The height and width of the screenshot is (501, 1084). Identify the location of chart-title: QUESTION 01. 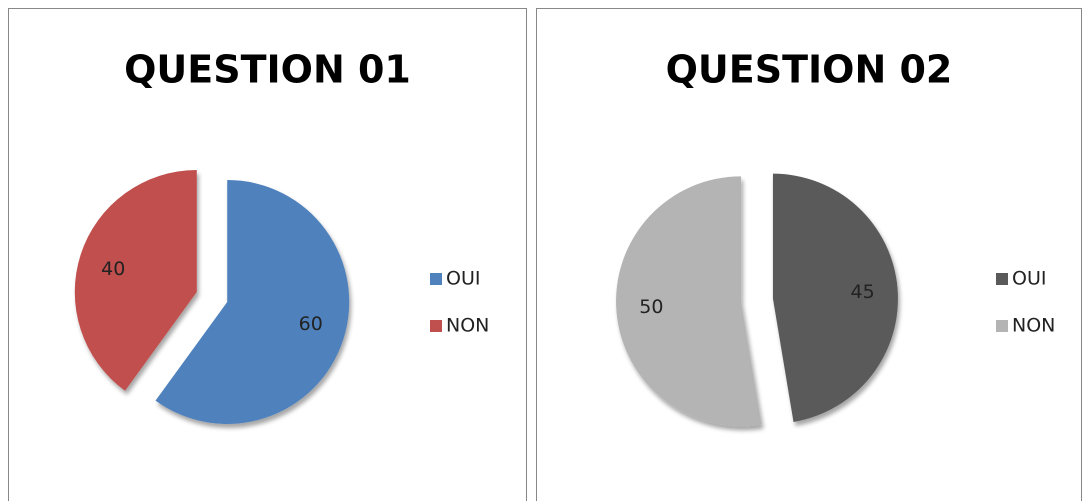
(267, 70).